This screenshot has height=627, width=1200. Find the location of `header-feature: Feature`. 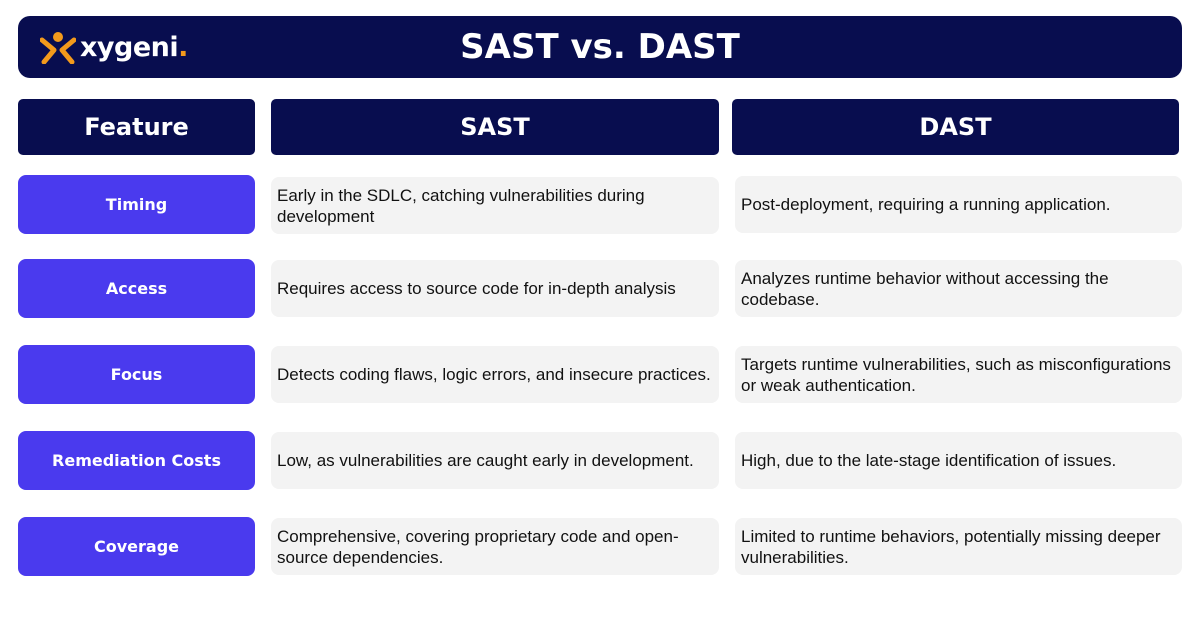

header-feature: Feature is located at coordinates (136, 127).